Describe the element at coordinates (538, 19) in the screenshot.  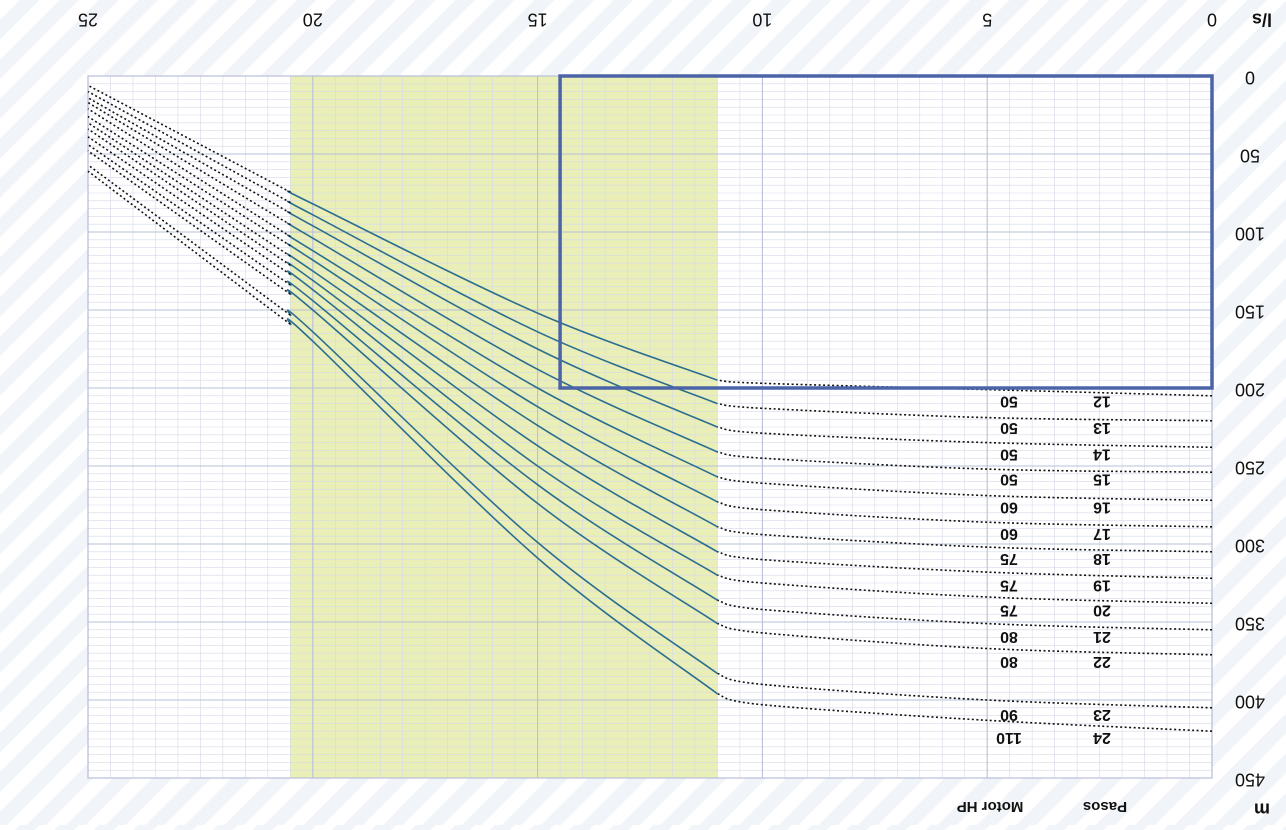
I see `x-tick-label: 15` at that location.